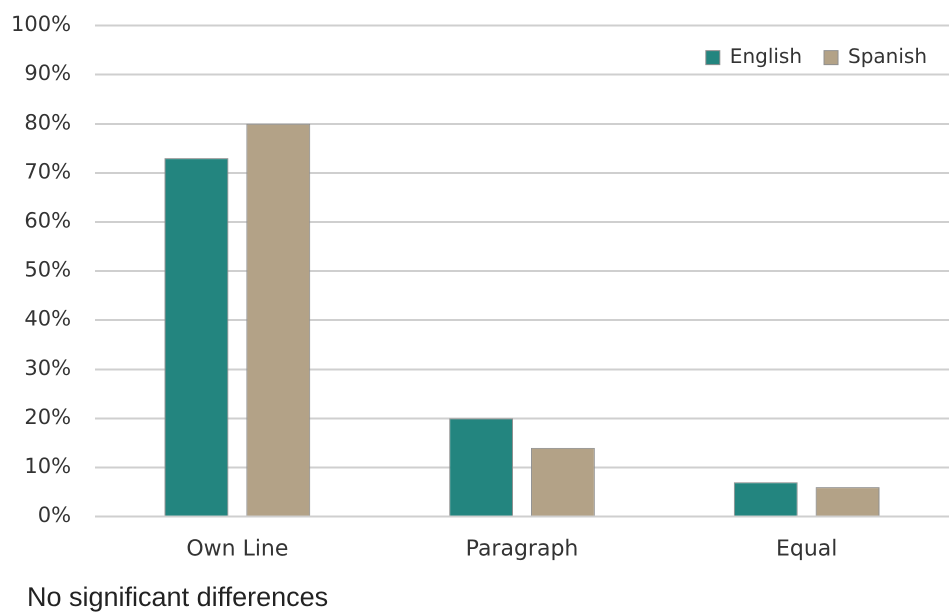 This screenshot has height=612, width=949. Describe the element at coordinates (48, 171) in the screenshot. I see `y-tick-label: 70%` at that location.